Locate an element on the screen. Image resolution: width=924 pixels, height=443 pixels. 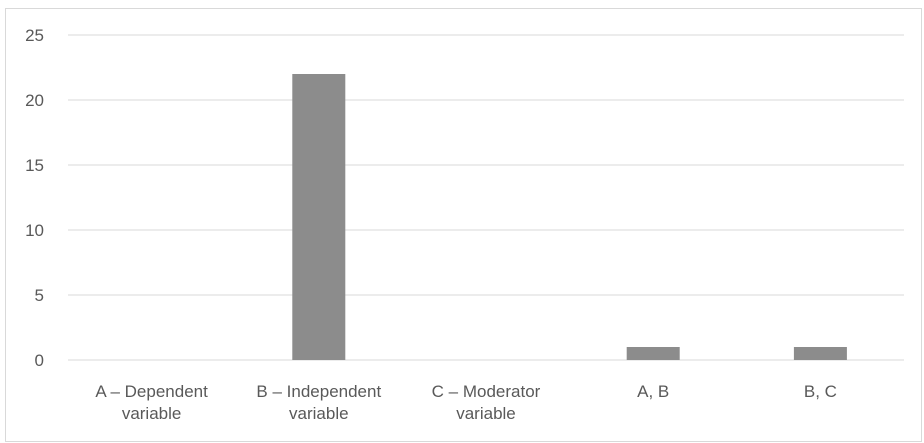
x-tick-label: A, B is located at coordinates (653, 391).